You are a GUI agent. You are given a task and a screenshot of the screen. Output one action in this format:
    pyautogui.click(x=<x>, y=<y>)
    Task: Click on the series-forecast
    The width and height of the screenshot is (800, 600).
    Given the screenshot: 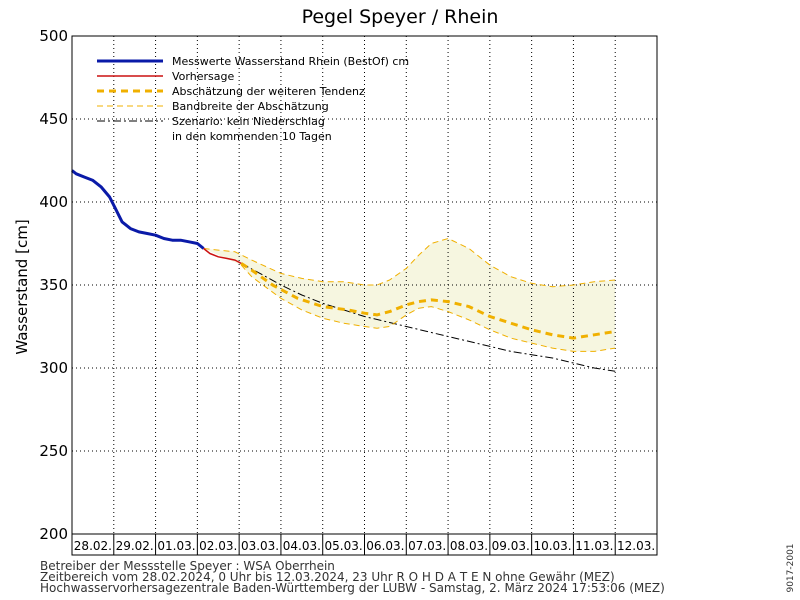 What is the action you would take?
    pyautogui.click(x=222, y=256)
    